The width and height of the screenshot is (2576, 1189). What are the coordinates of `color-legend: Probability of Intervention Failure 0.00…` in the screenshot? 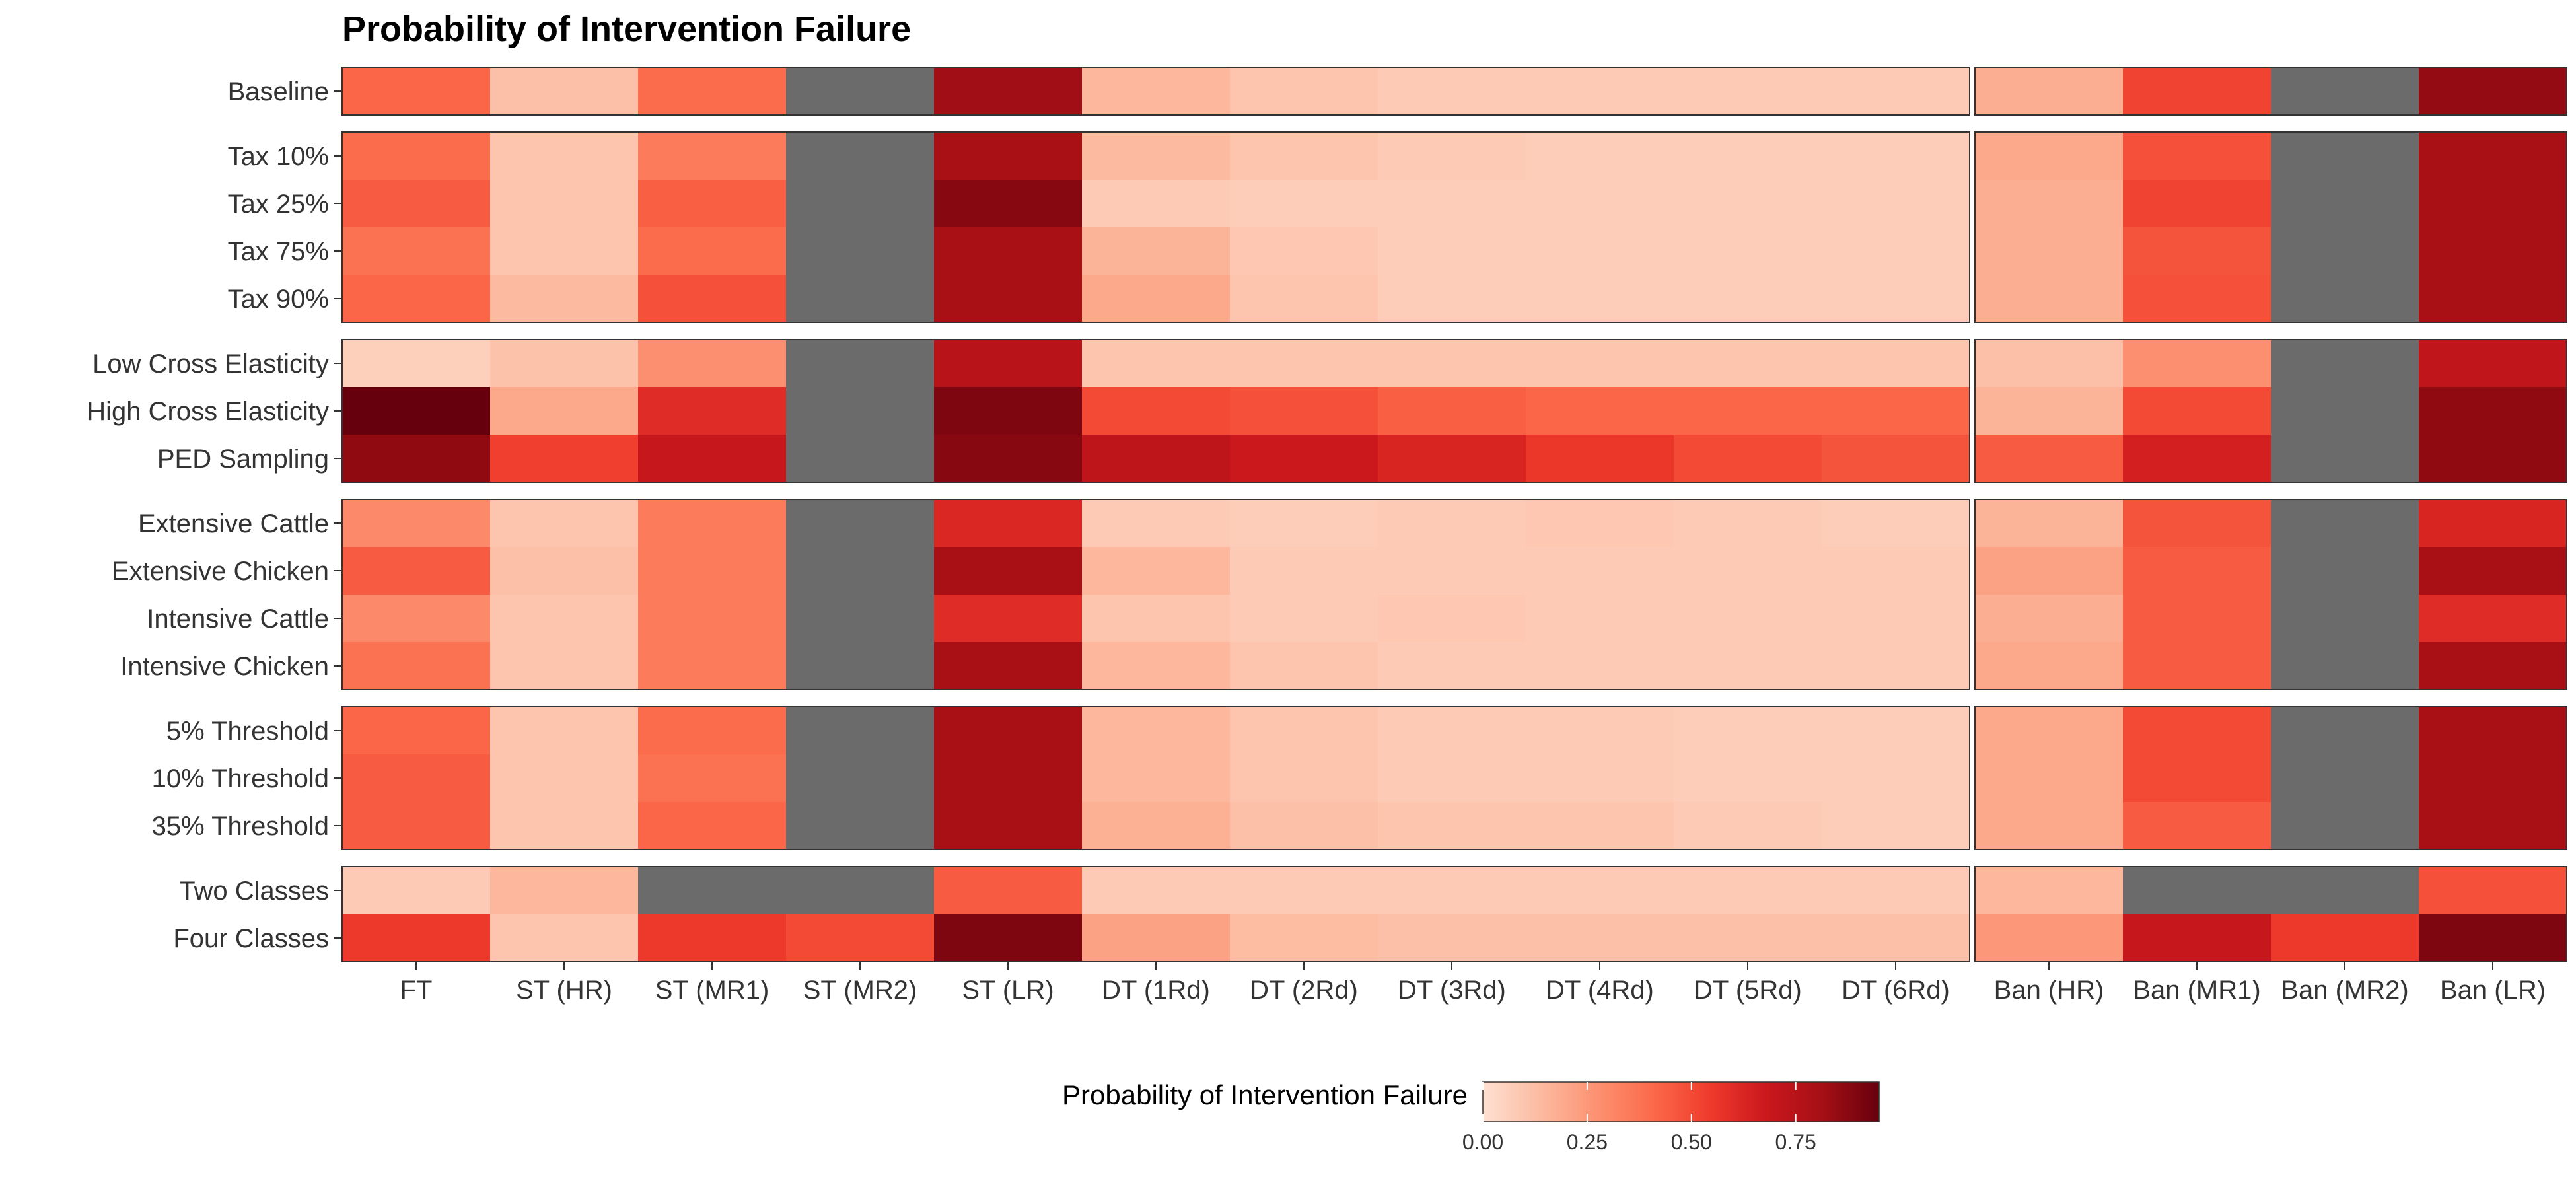 It's located at (1471, 1116).